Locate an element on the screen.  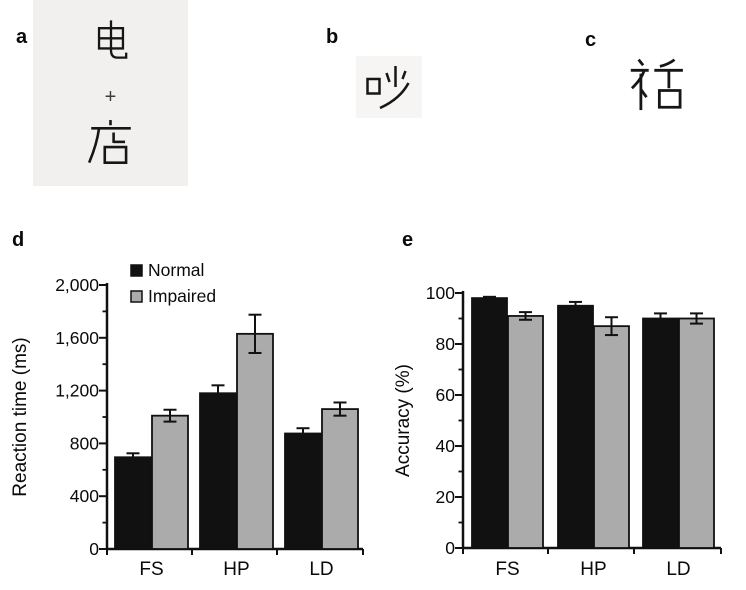
stimulus-panel-b is located at coordinates (389, 87).